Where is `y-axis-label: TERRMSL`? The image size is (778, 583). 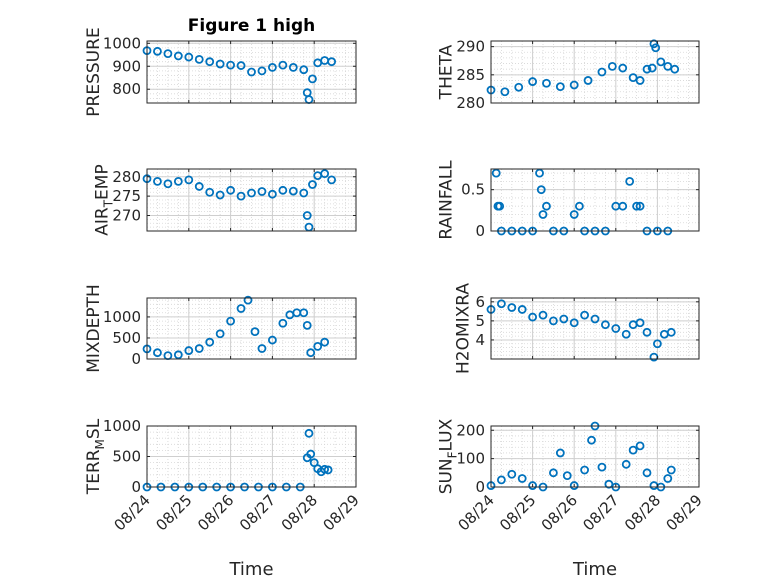
y-axis-label: TERRMSL is located at coordinates (95, 456).